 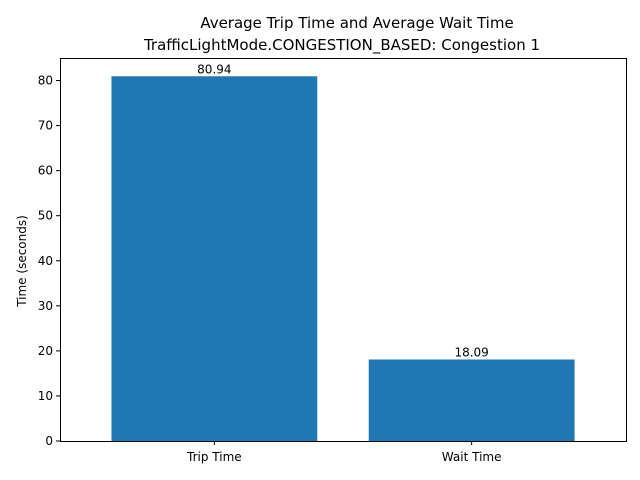 I want to click on y-axis: 0 10 20 30 40 50 60 70 80, so click(x=49, y=261).